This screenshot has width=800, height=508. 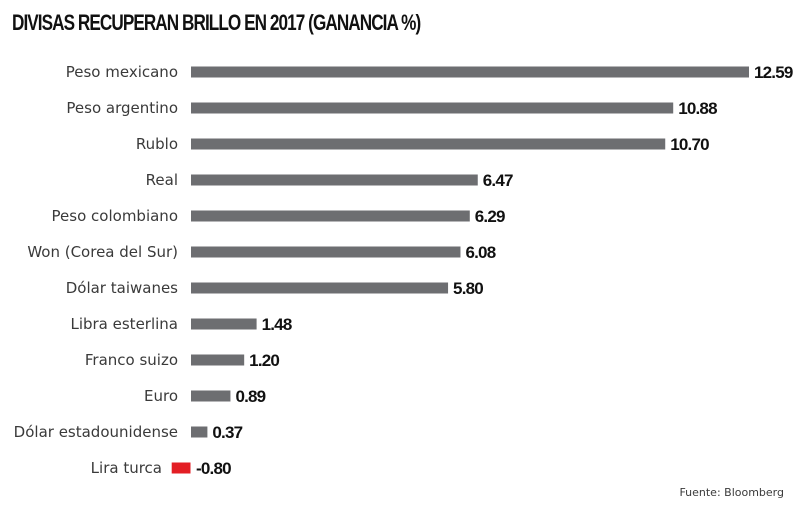 What do you see at coordinates (115, 216) in the screenshot?
I see `category-label: Peso colombiano` at bounding box center [115, 216].